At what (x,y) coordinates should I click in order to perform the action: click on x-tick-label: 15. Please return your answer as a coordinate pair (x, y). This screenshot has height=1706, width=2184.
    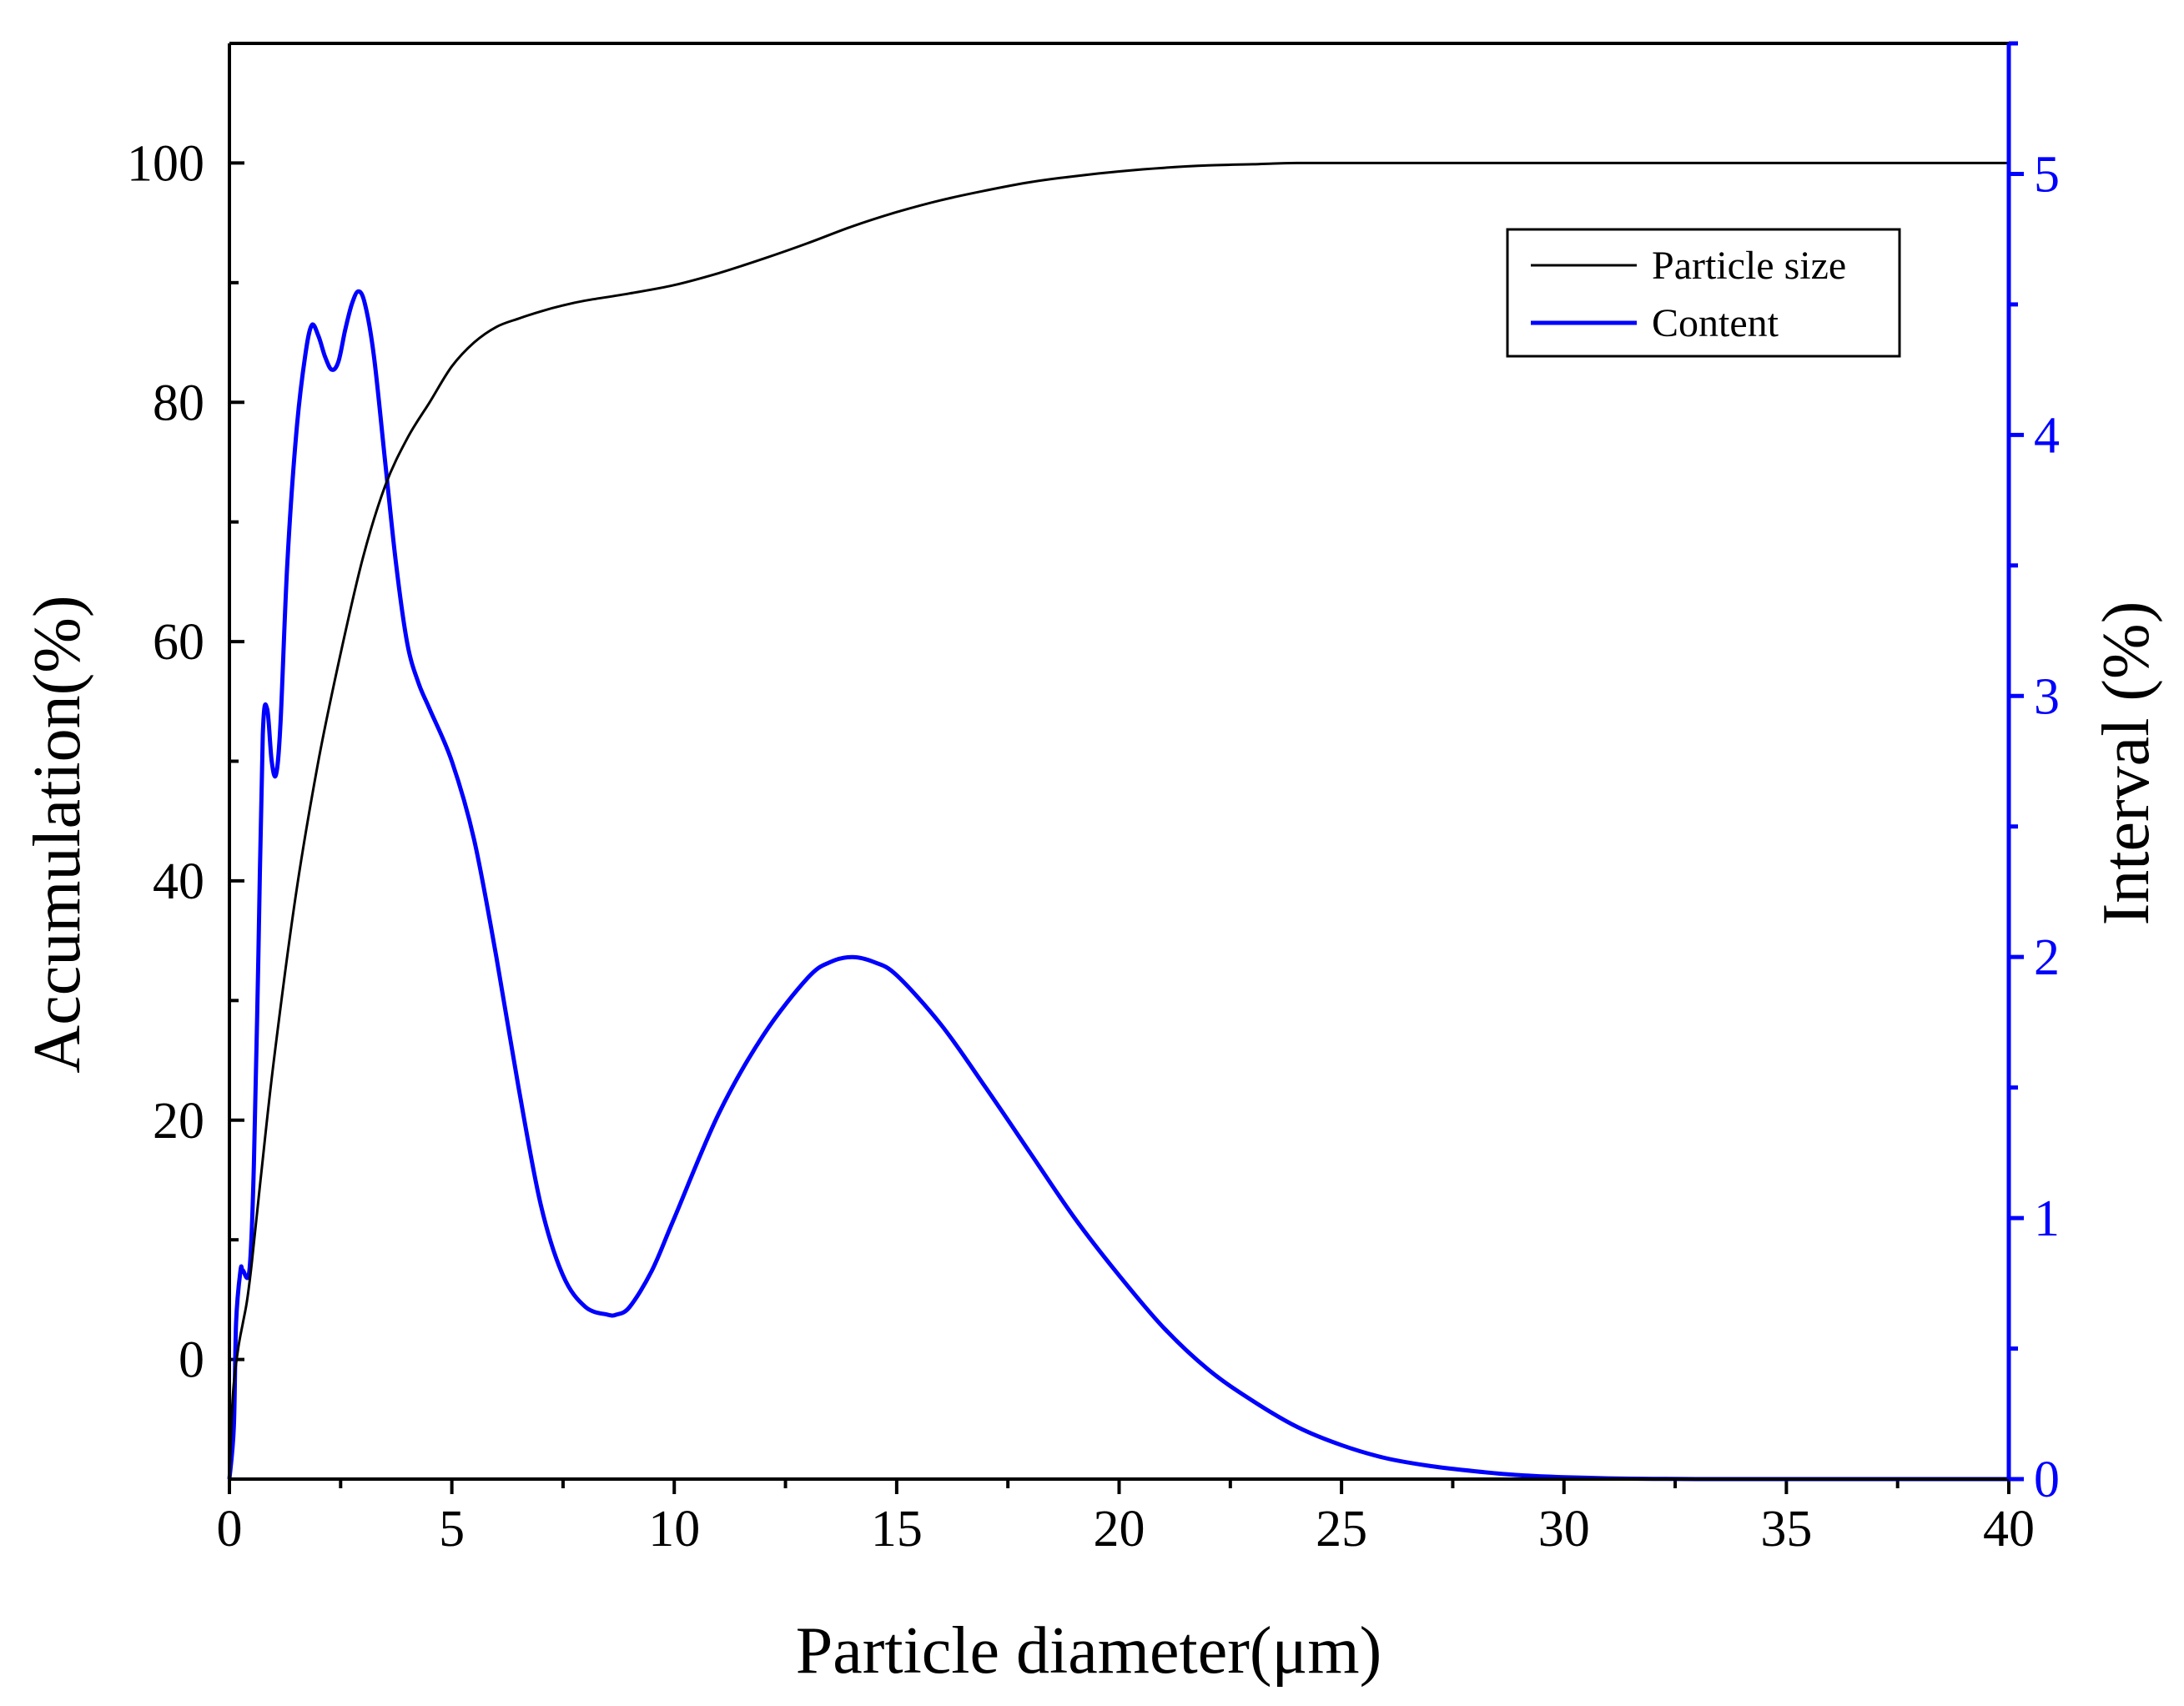
    Looking at the image, I should click on (897, 1529).